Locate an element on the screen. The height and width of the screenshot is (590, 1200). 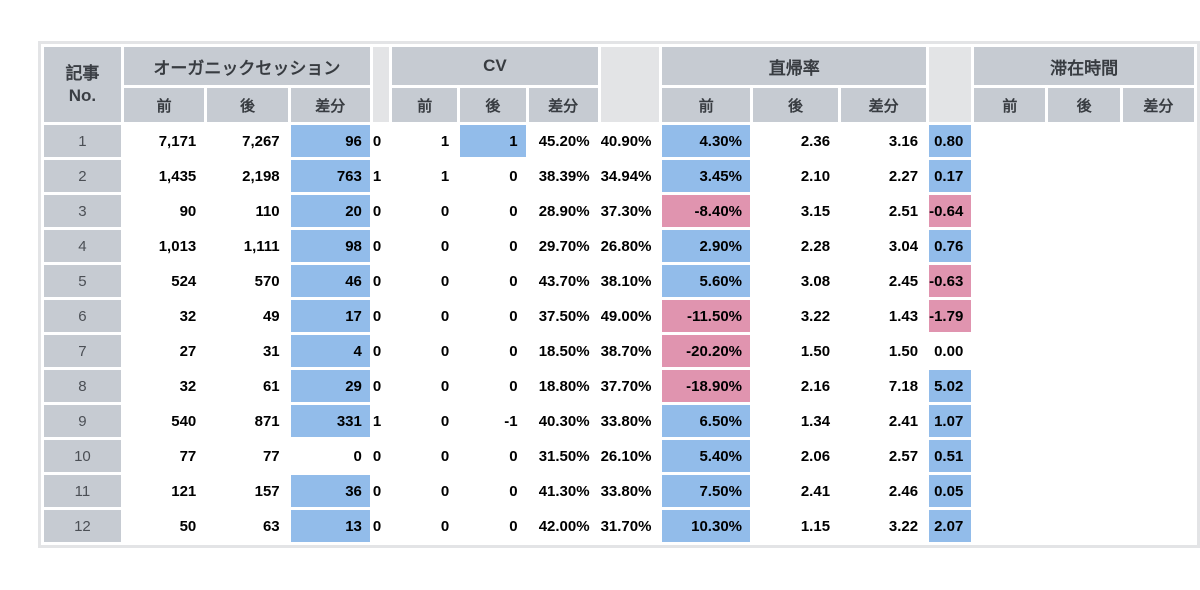
bounce-after-cell: 26.10% is located at coordinates (630, 456).